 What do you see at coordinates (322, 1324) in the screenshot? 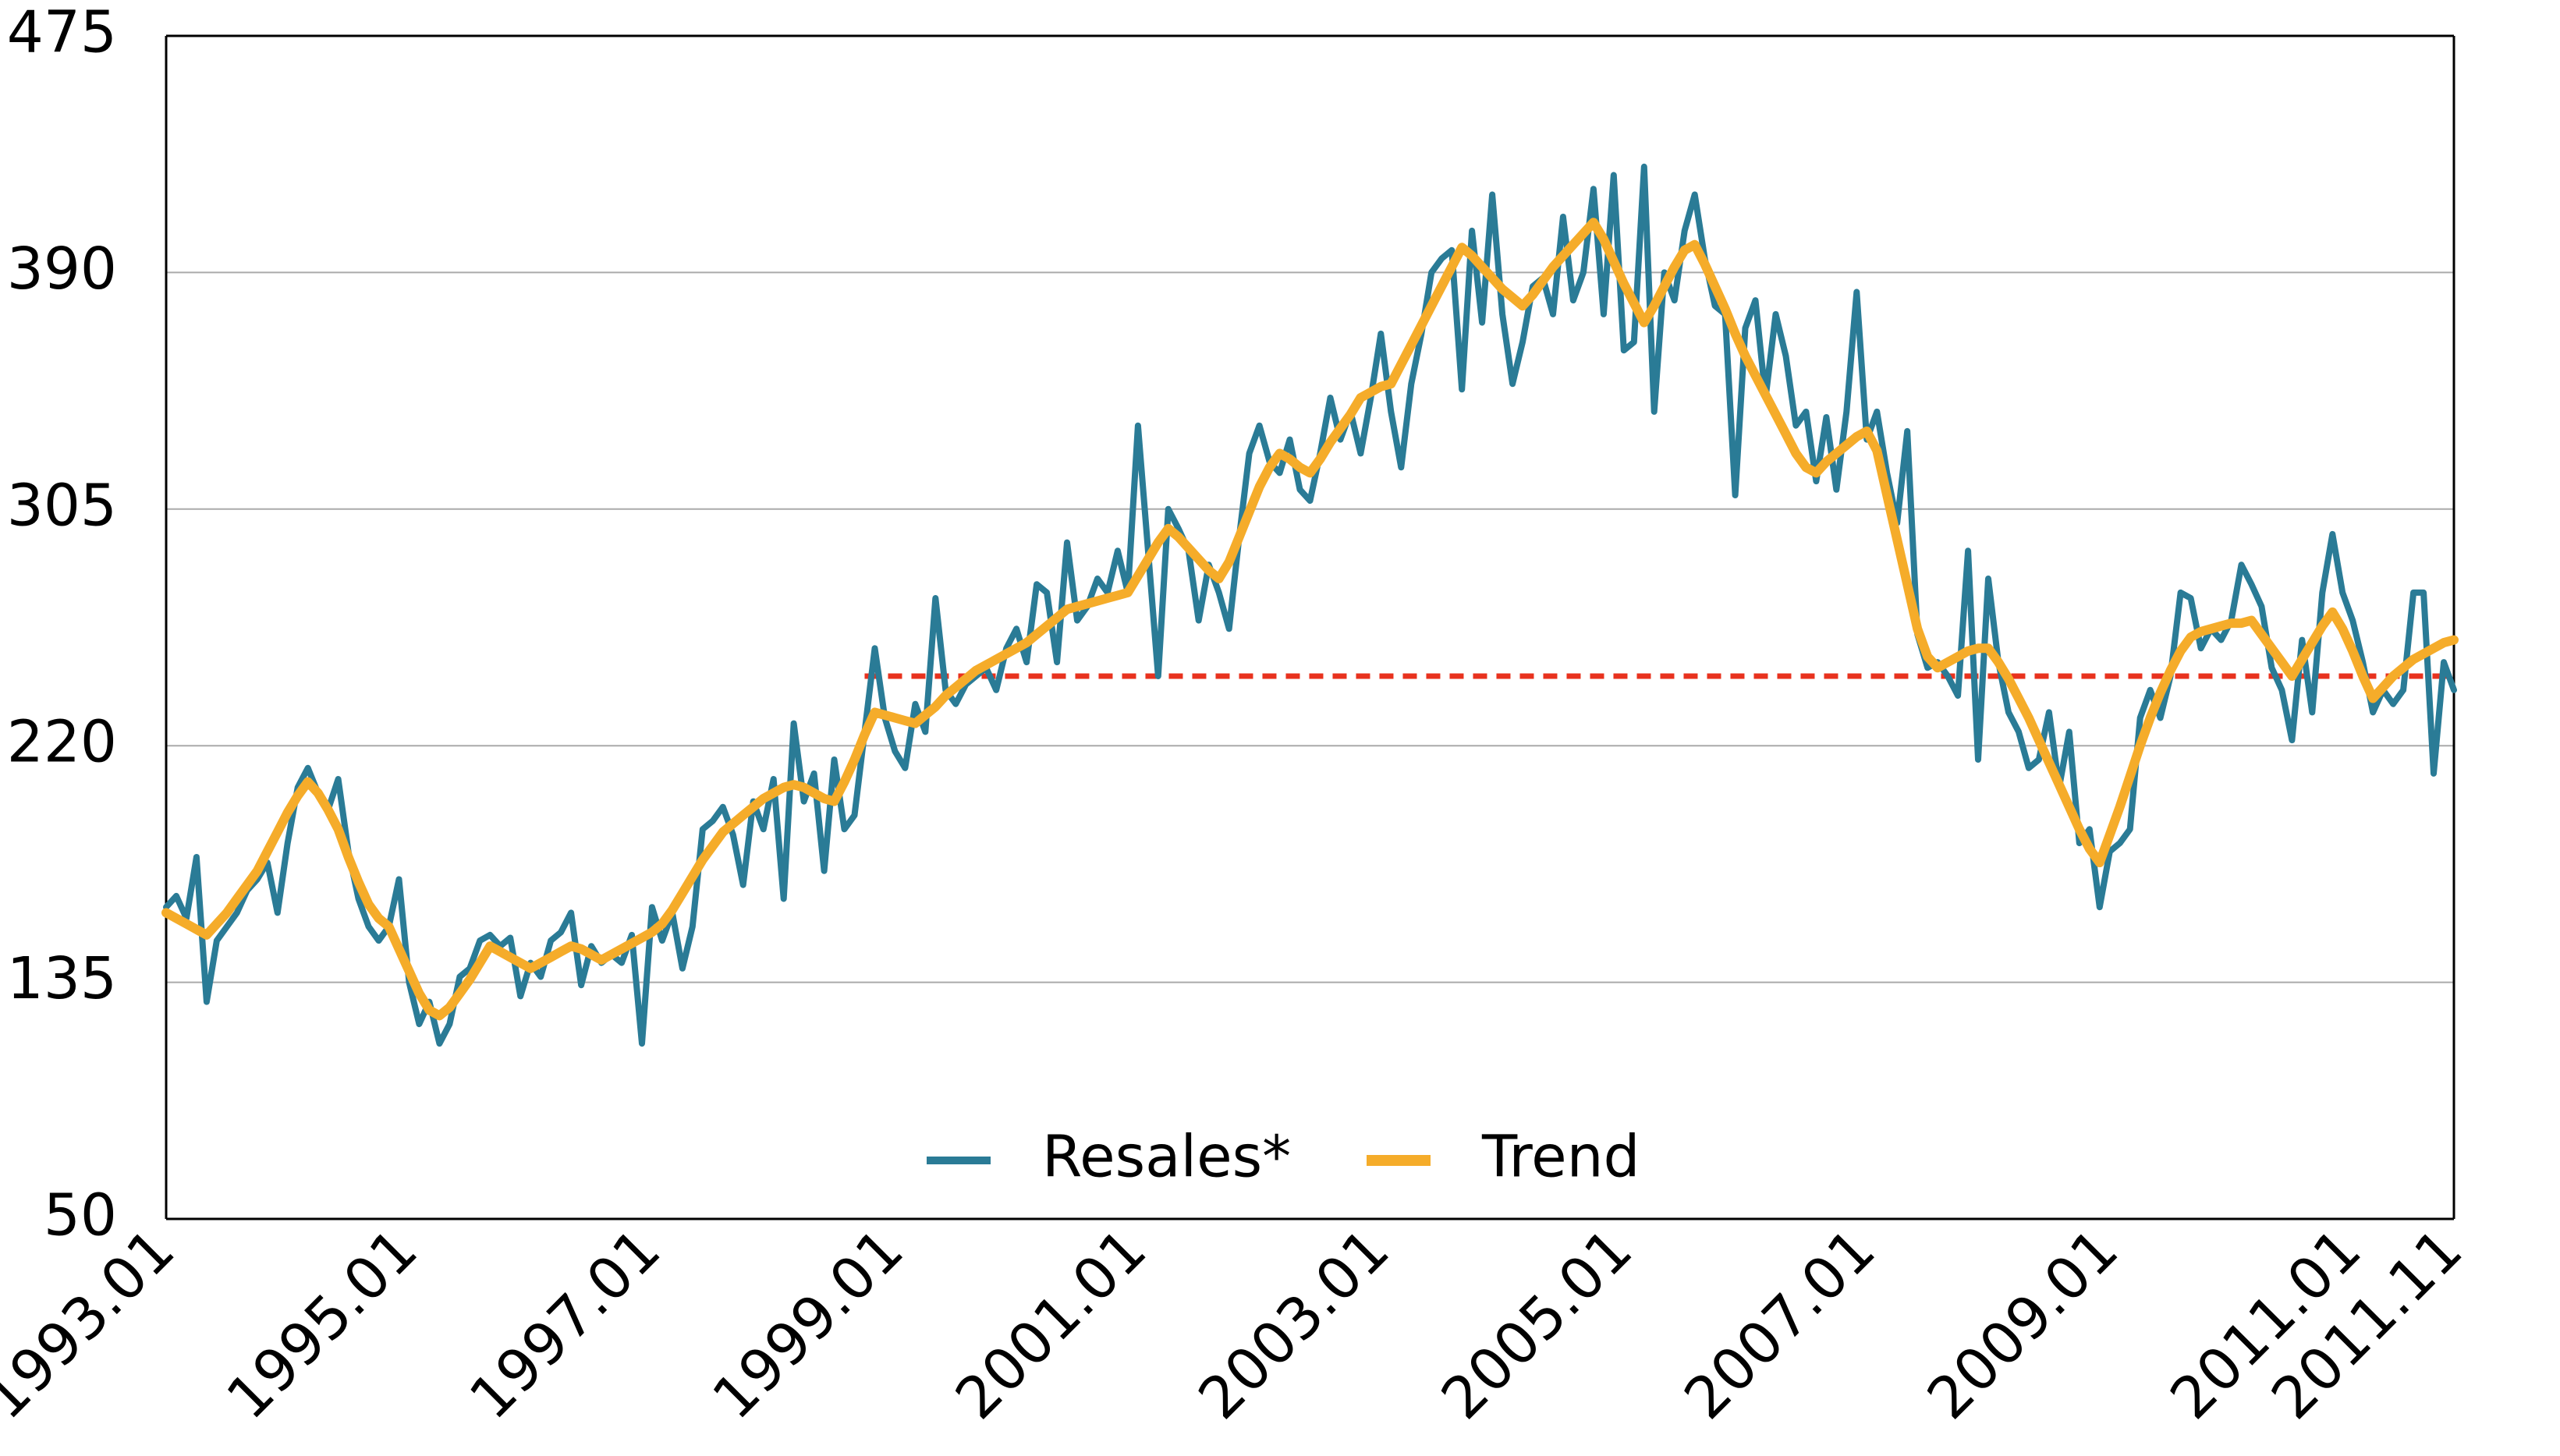
I see `x-tick-label: 1995.01` at bounding box center [322, 1324].